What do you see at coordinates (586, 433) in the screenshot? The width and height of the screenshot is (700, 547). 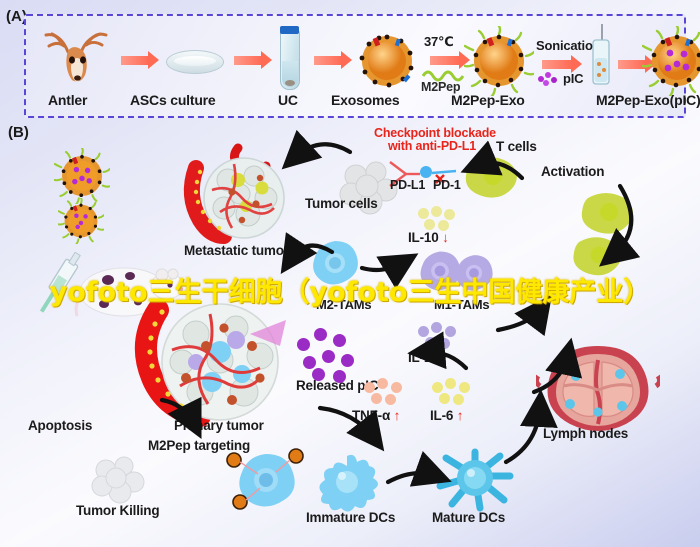 I see `label-lymph-nodes: Lymph nodes` at bounding box center [586, 433].